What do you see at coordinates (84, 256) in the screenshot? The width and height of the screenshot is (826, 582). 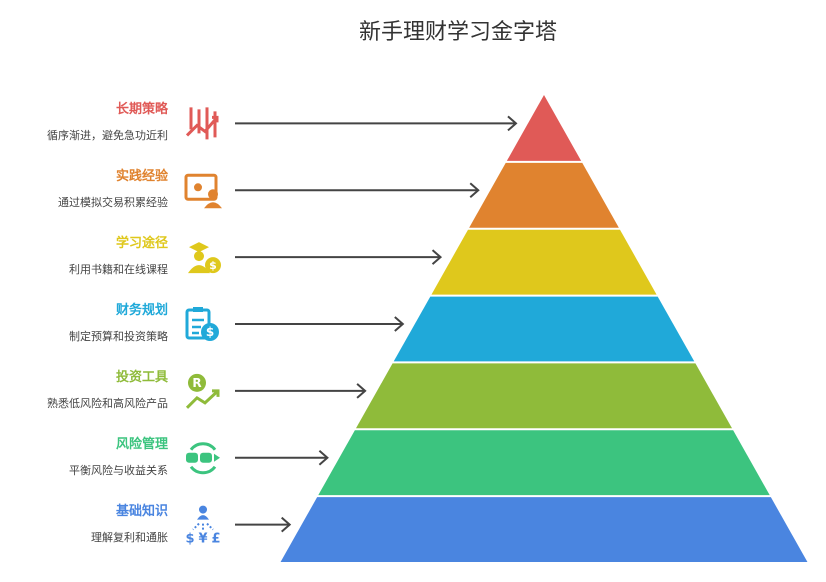 I see `level-3-text: 学习途径利用书籍和在线课程` at bounding box center [84, 256].